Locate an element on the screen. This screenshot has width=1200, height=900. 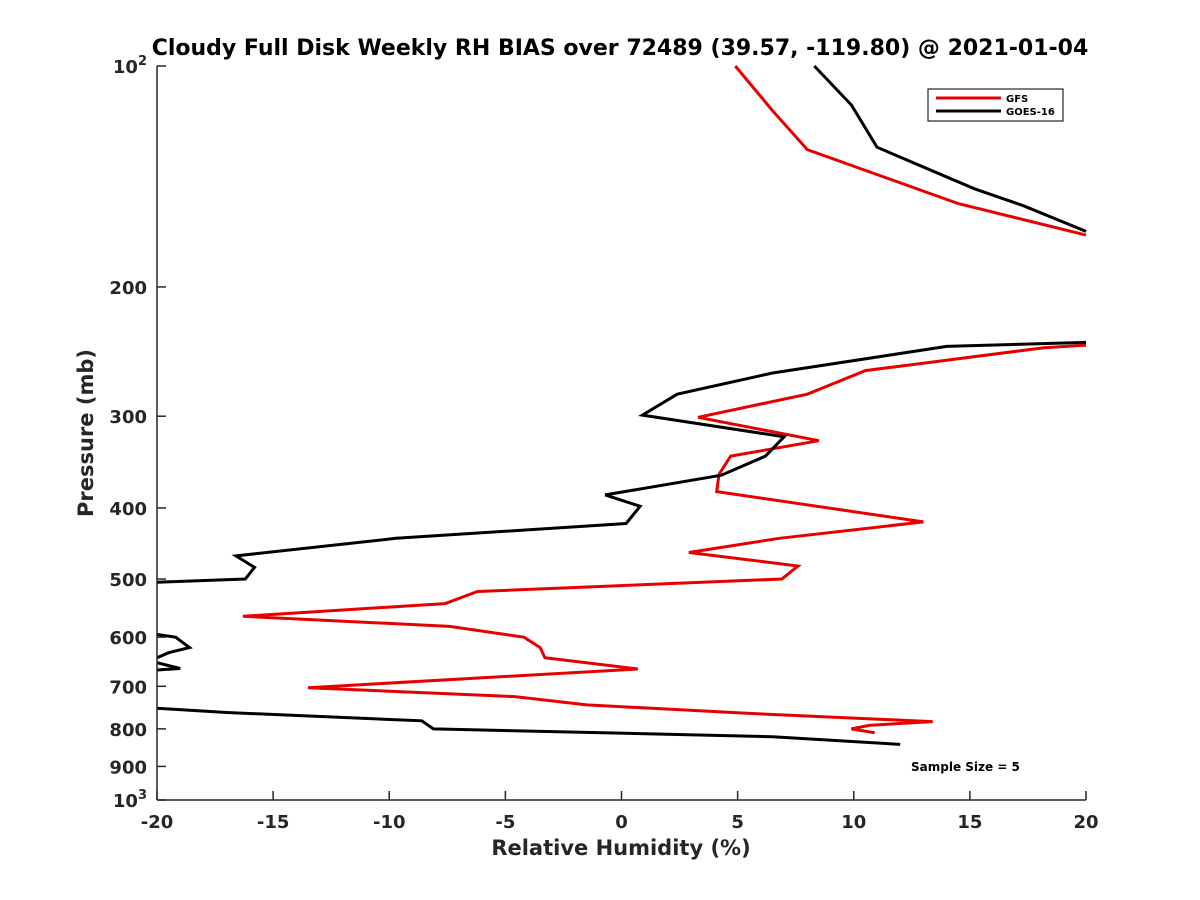
y-tick-label: 10² is located at coordinates (130, 66).